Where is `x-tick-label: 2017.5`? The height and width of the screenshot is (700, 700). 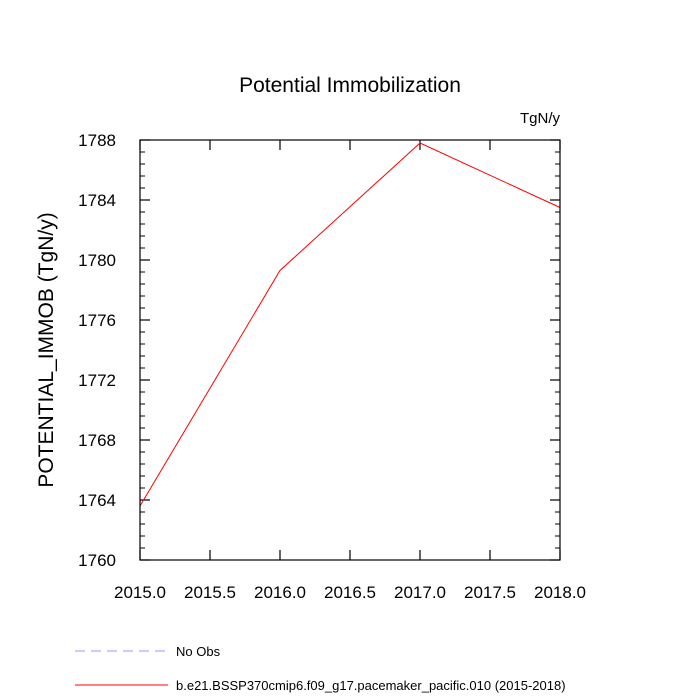 x-tick-label: 2017.5 is located at coordinates (490, 592).